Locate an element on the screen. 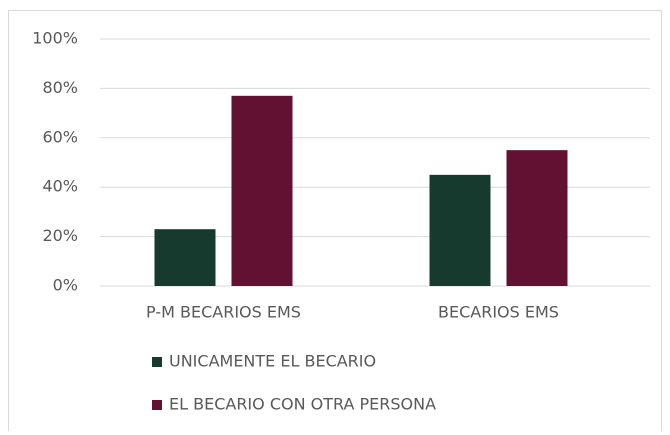  legend-label: UNICAMENTE EL BECARIO is located at coordinates (272, 361).